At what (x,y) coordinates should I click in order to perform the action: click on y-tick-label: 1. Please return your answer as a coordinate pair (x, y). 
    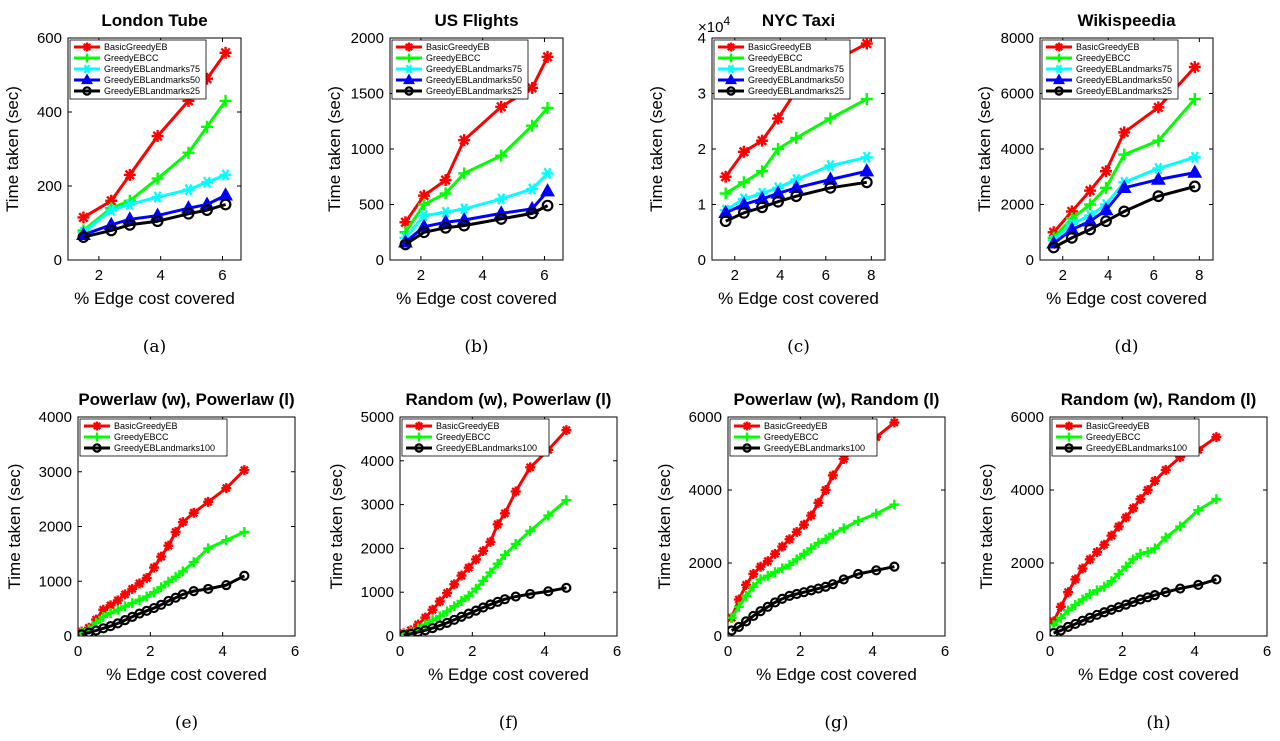
    Looking at the image, I should click on (702, 205).